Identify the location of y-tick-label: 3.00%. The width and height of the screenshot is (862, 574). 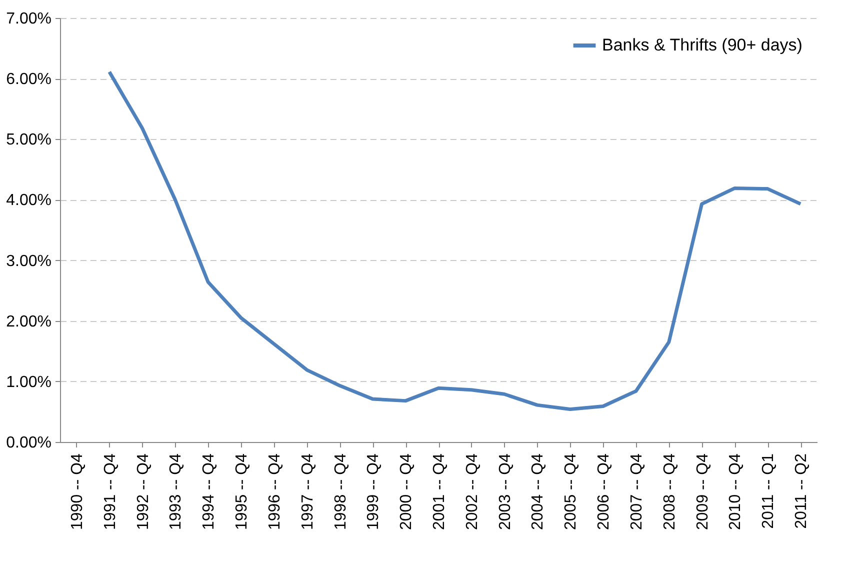
(29, 261).